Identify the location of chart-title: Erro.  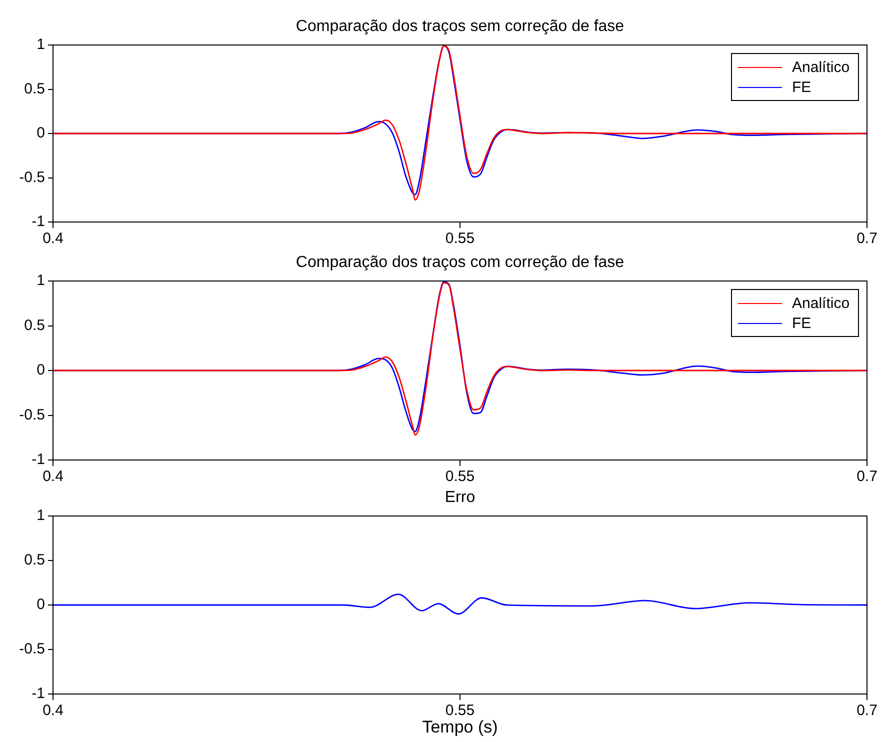
(460, 498).